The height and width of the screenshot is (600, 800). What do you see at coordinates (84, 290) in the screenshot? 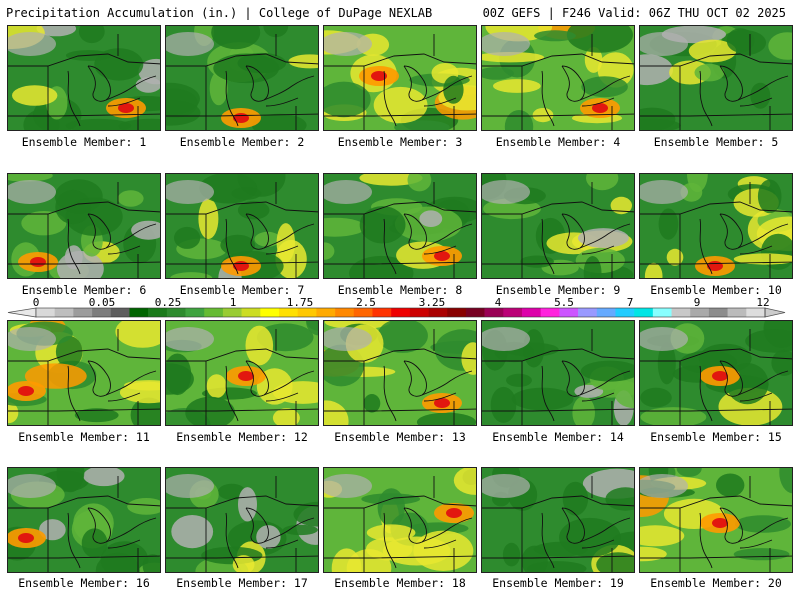
I see `member-label: Ensemble Member: 6` at bounding box center [84, 290].